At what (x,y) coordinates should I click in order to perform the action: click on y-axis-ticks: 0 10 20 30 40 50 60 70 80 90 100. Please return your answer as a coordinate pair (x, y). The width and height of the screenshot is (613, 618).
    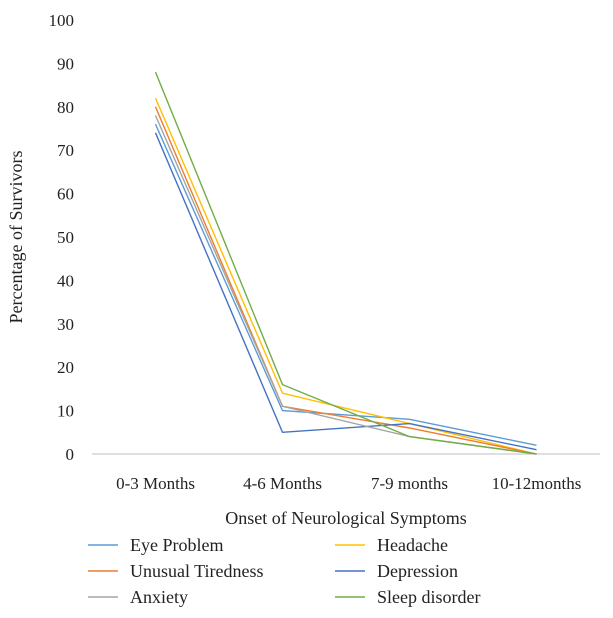
    Looking at the image, I should click on (62, 237).